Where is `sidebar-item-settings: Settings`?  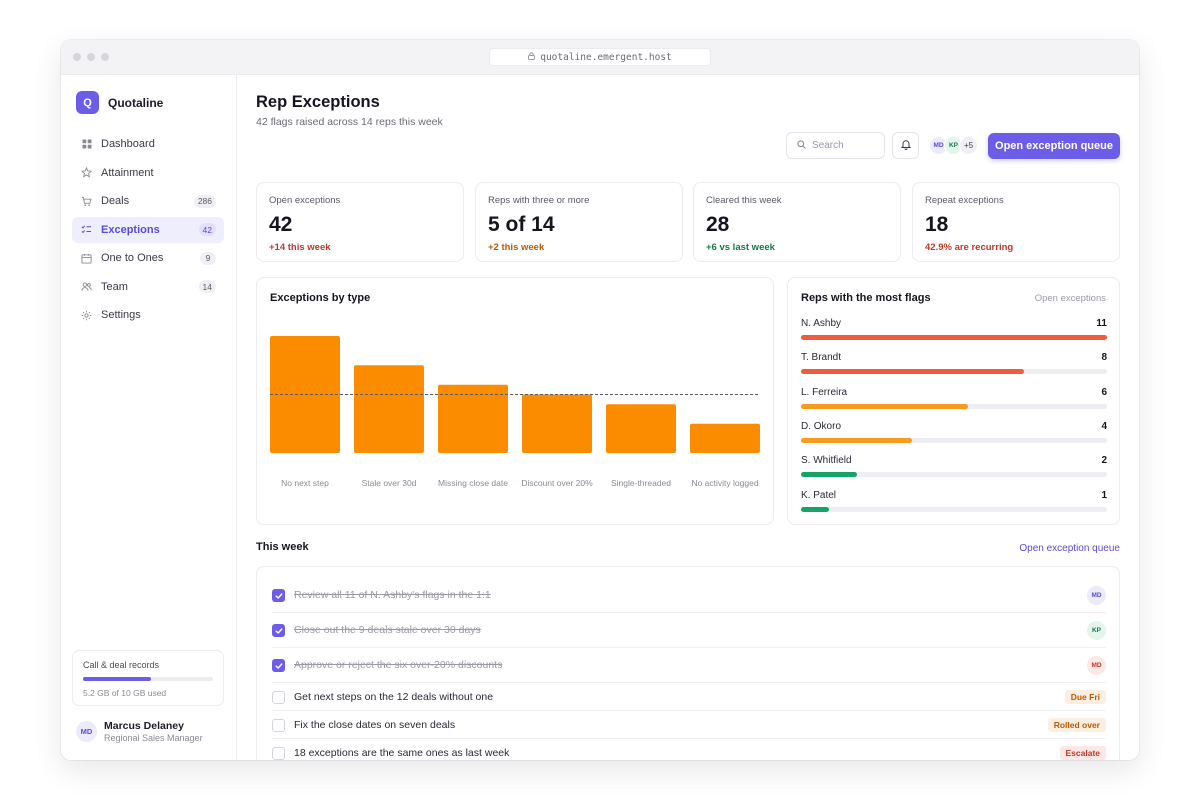
sidebar-item-settings: Settings is located at coordinates (148, 315).